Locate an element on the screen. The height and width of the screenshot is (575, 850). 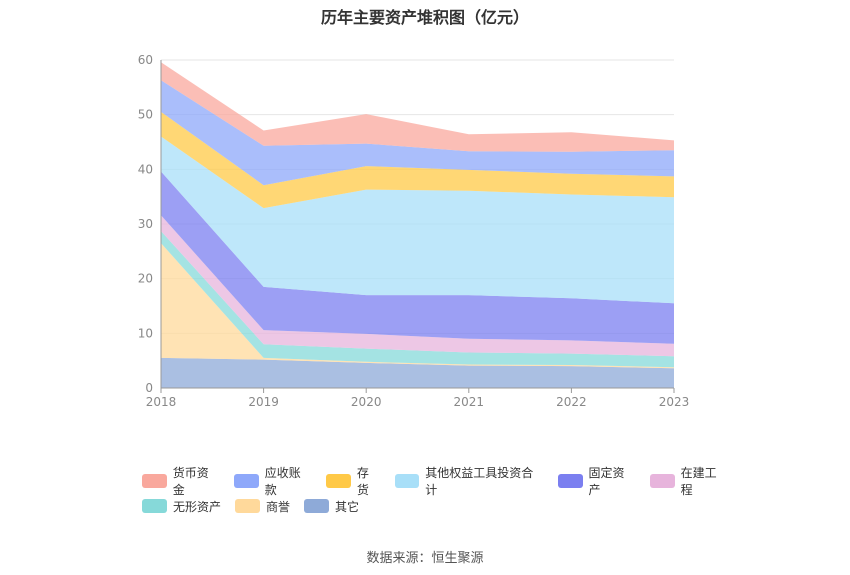
y-tick-label: 40 is located at coordinates (145, 169).